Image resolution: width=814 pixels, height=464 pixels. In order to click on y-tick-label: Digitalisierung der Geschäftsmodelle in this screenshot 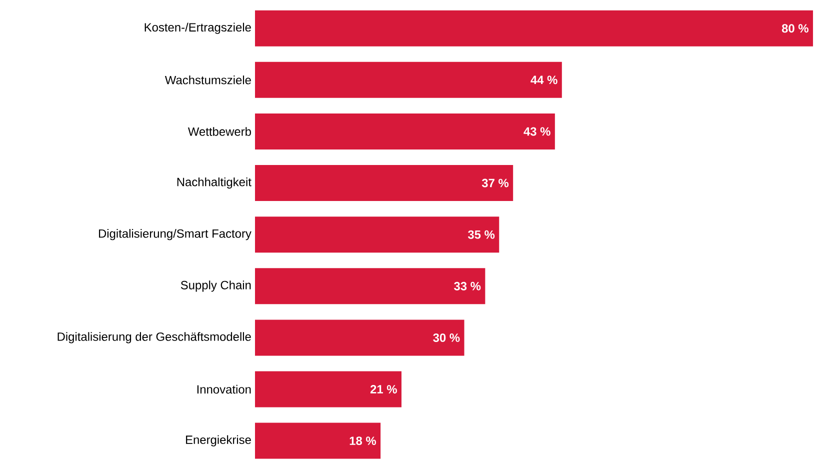, I will do `click(154, 338)`.